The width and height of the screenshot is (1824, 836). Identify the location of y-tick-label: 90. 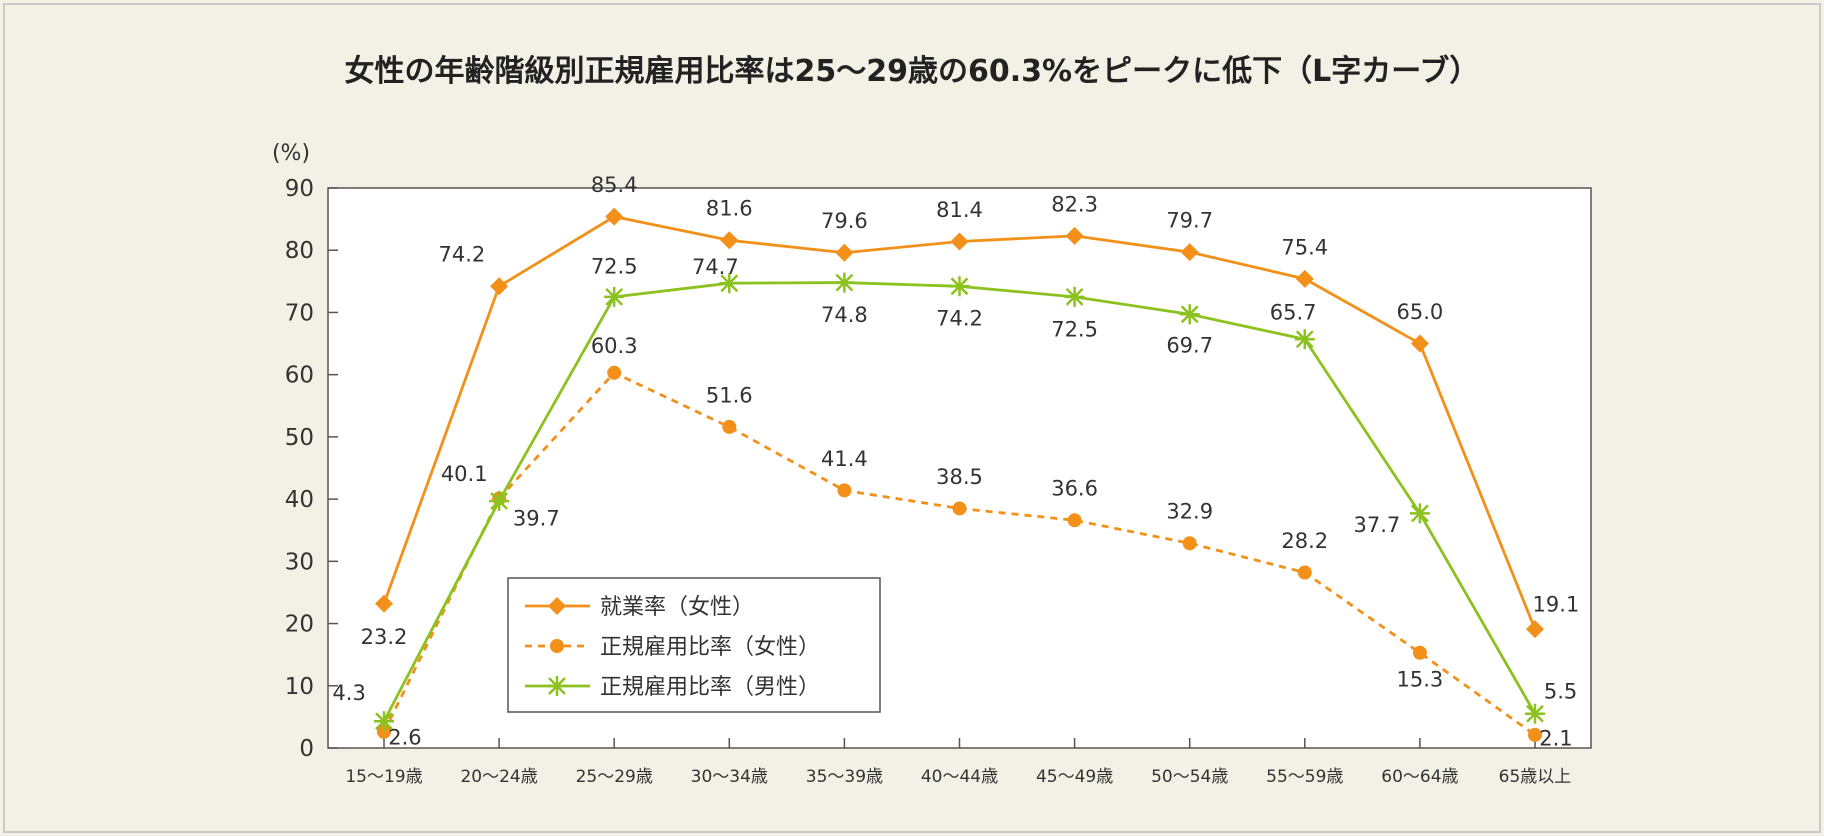
(299, 189).